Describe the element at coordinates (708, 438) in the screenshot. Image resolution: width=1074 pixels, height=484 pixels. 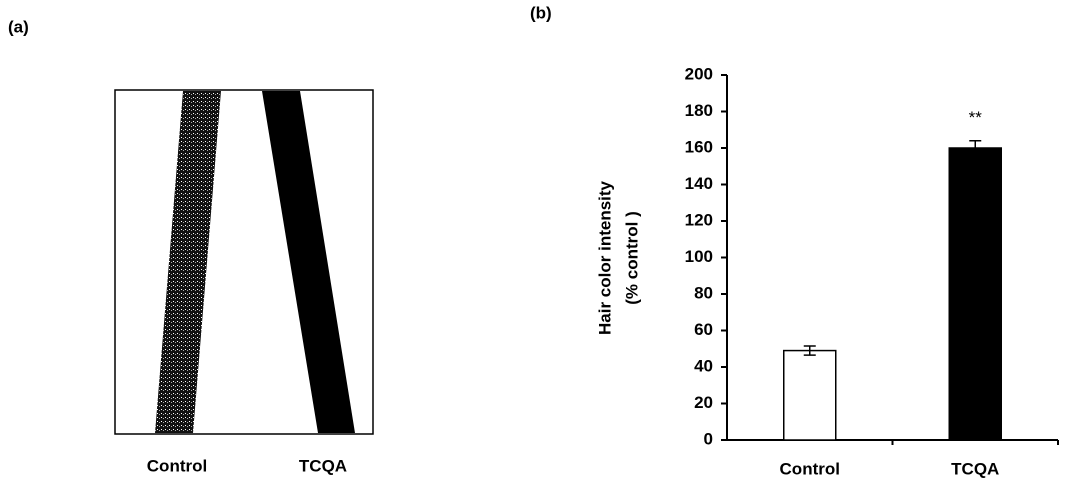
I see `y-tick-label: 0` at that location.